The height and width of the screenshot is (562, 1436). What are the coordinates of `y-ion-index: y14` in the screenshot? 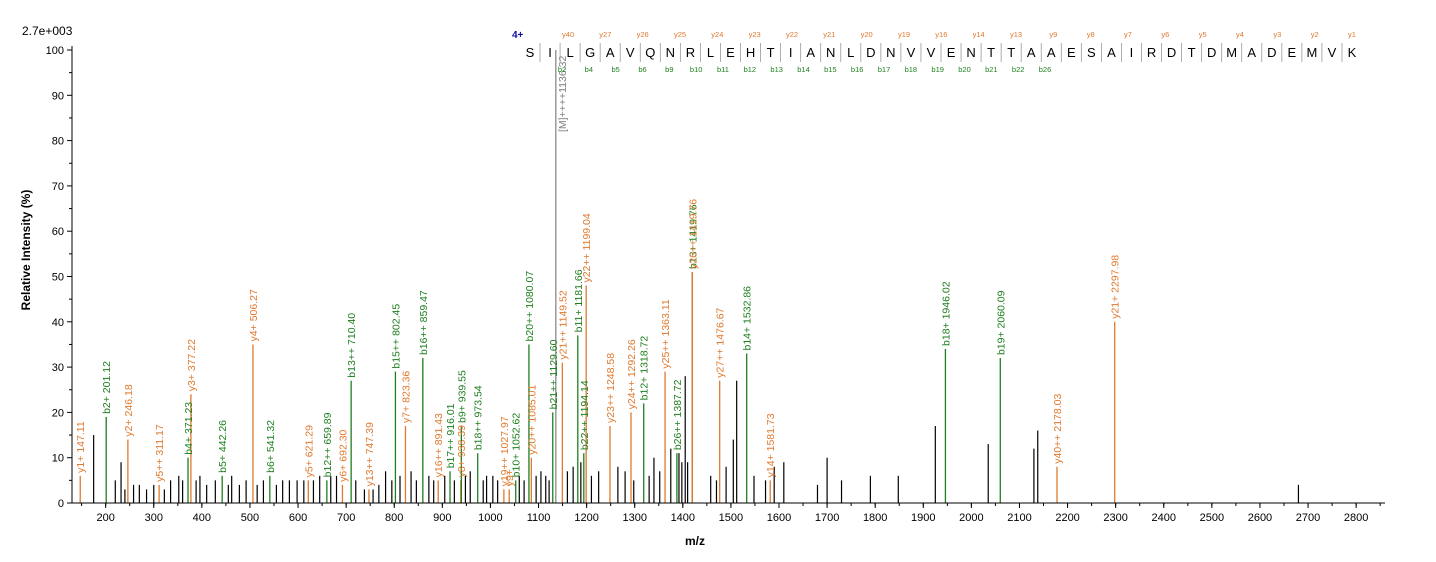 It's located at (979, 34).